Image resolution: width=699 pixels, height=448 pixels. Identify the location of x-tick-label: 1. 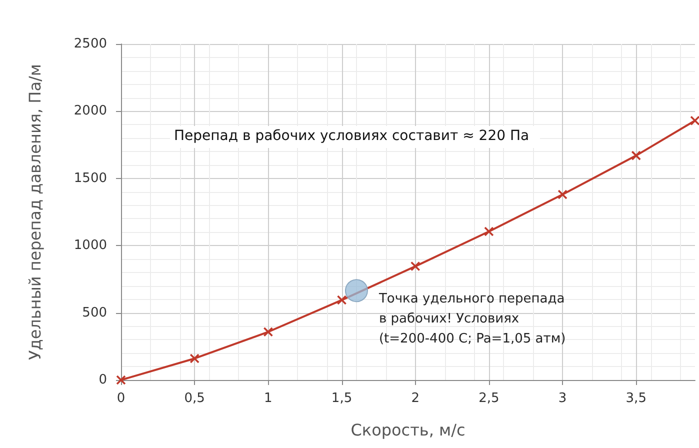
(268, 398).